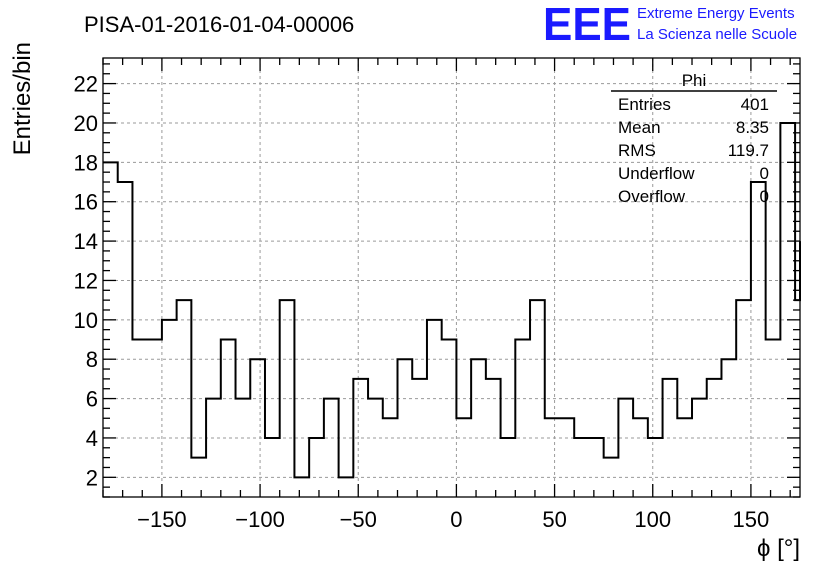 This screenshot has width=836, height=572. I want to click on y-axis-label: Entries/bin, so click(22, 98).